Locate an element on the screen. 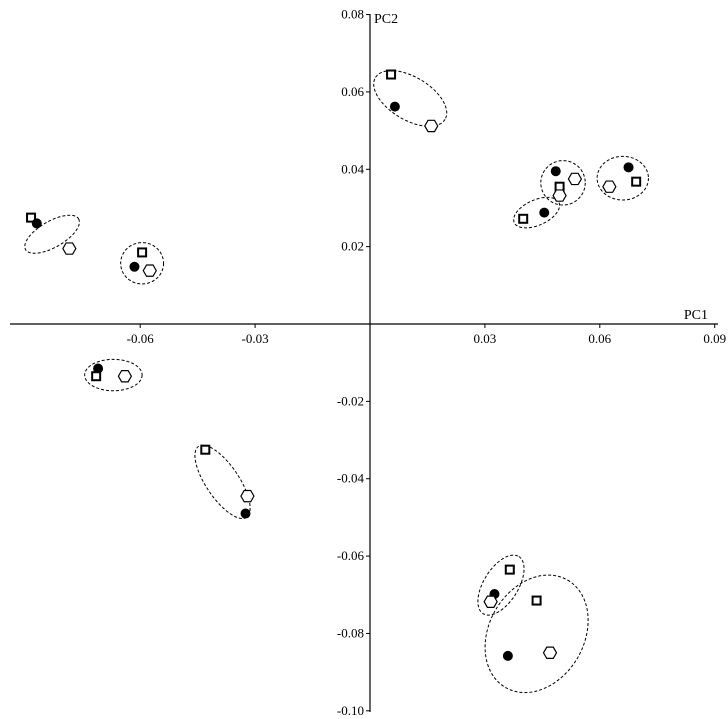 The image size is (728, 719). x-axis-label: PC1 is located at coordinates (696, 315).